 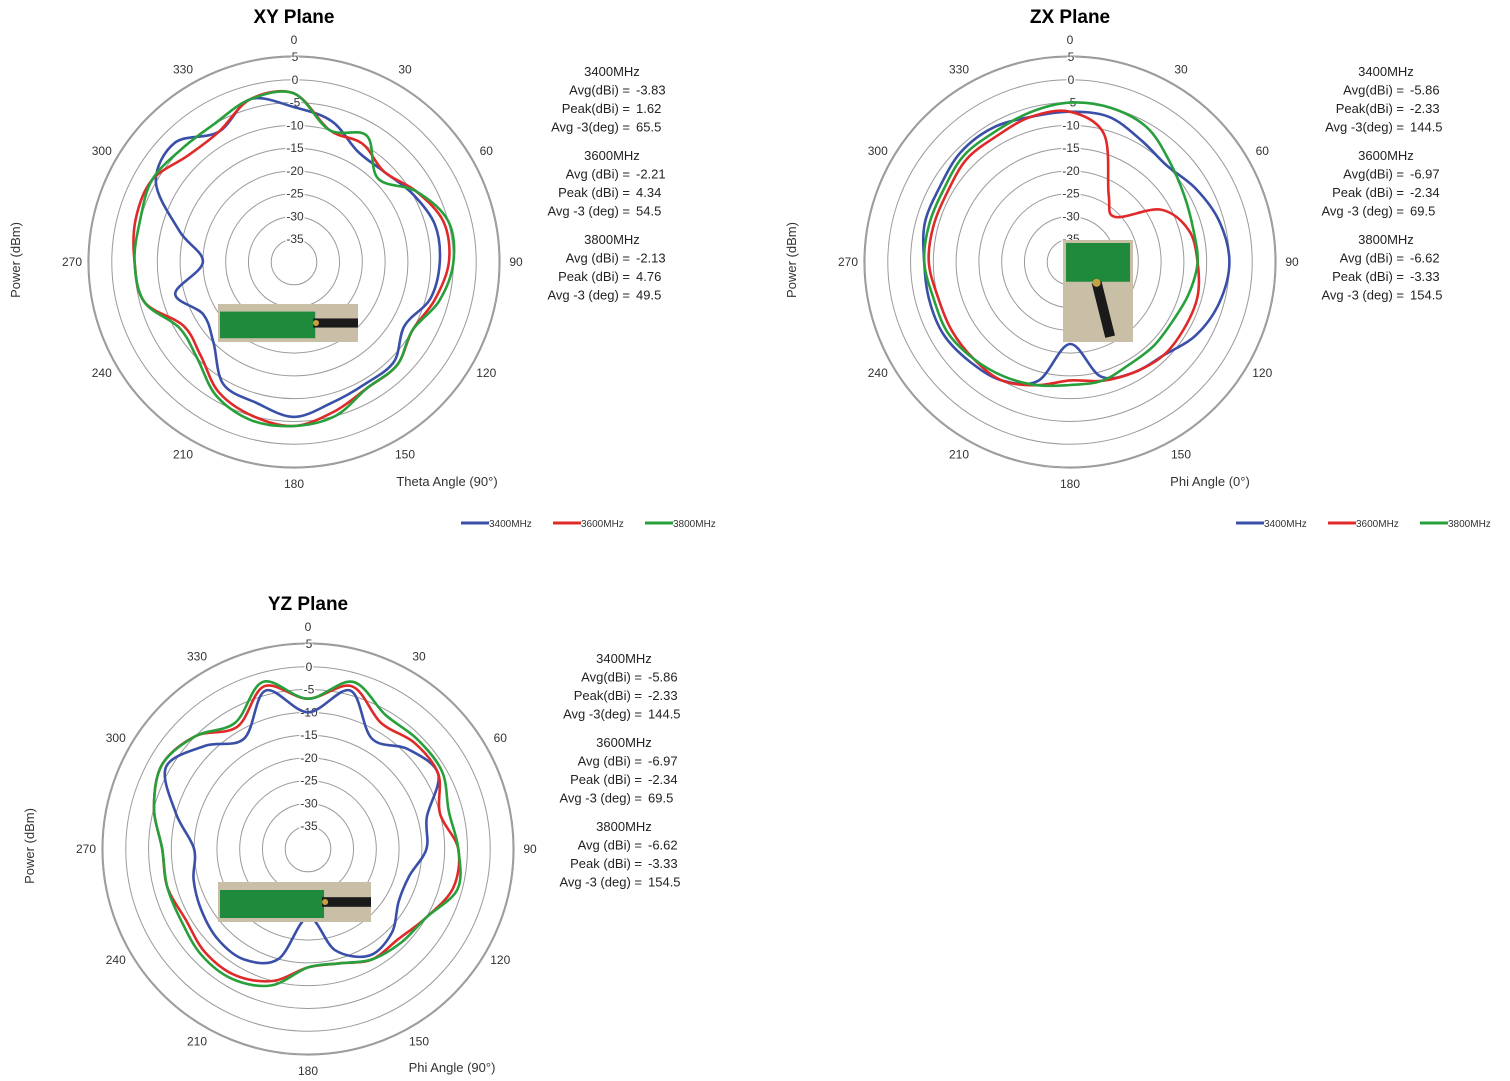 I want to click on chart-title: XY Plane, so click(x=294, y=17).